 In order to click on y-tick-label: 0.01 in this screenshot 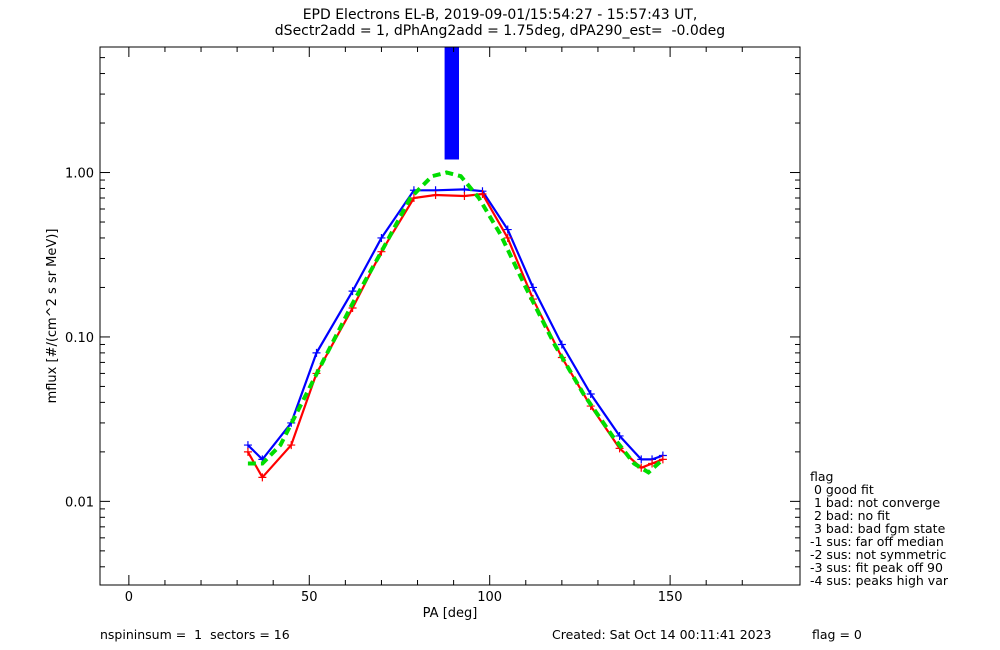, I will do `click(79, 502)`.